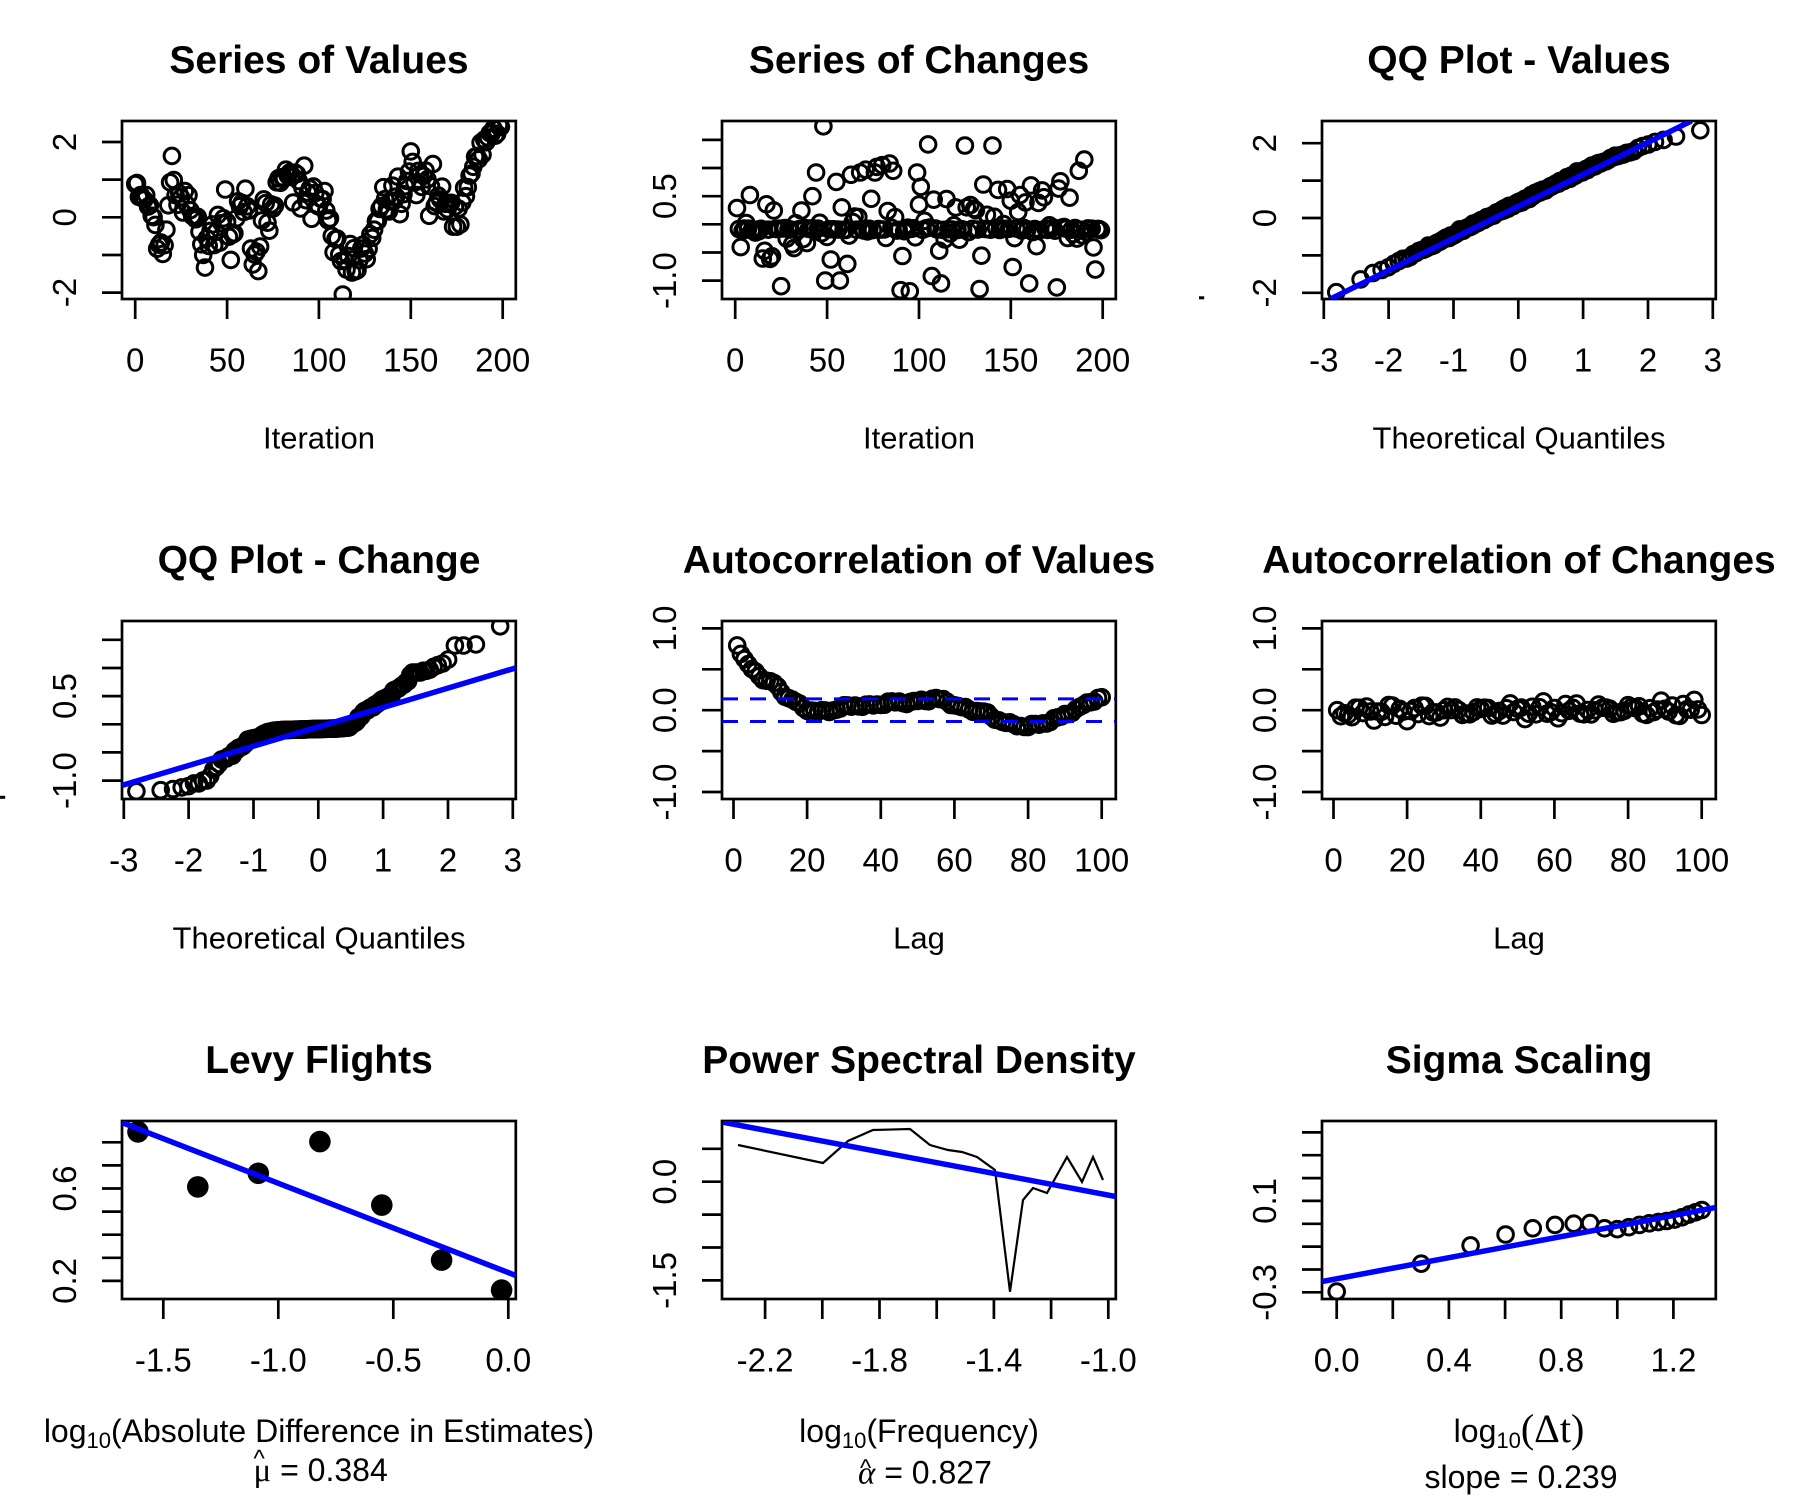 This screenshot has height=1505, width=1800. What do you see at coordinates (1449, 1360) in the screenshot?
I see `svg-text: 0.4` at bounding box center [1449, 1360].